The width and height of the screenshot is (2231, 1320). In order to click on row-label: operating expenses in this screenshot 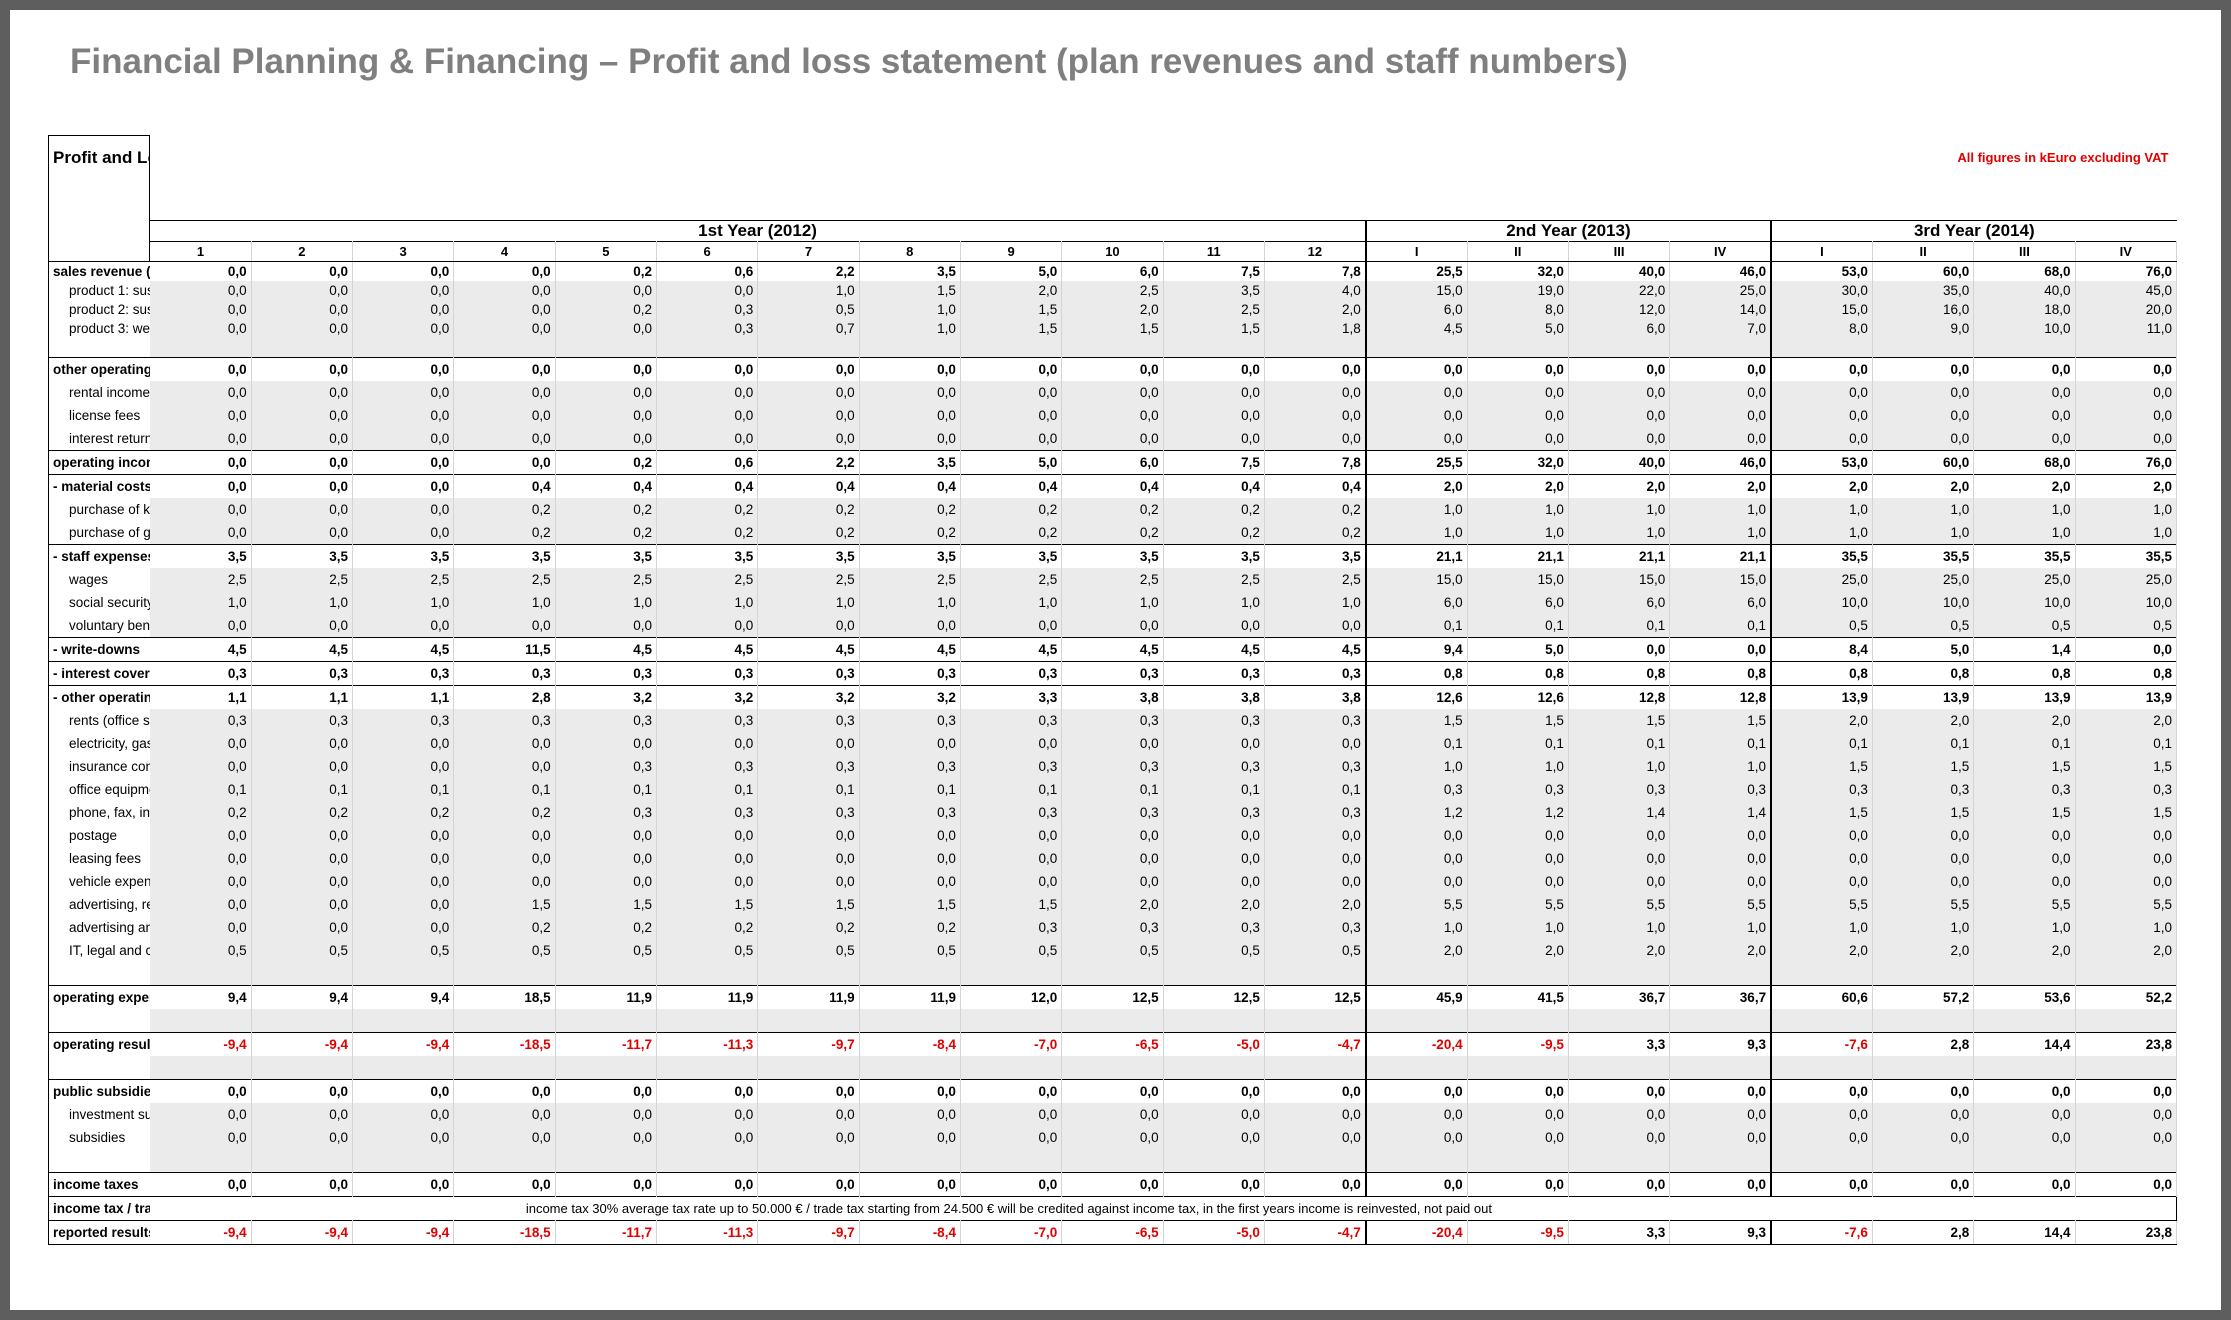, I will do `click(98, 996)`.